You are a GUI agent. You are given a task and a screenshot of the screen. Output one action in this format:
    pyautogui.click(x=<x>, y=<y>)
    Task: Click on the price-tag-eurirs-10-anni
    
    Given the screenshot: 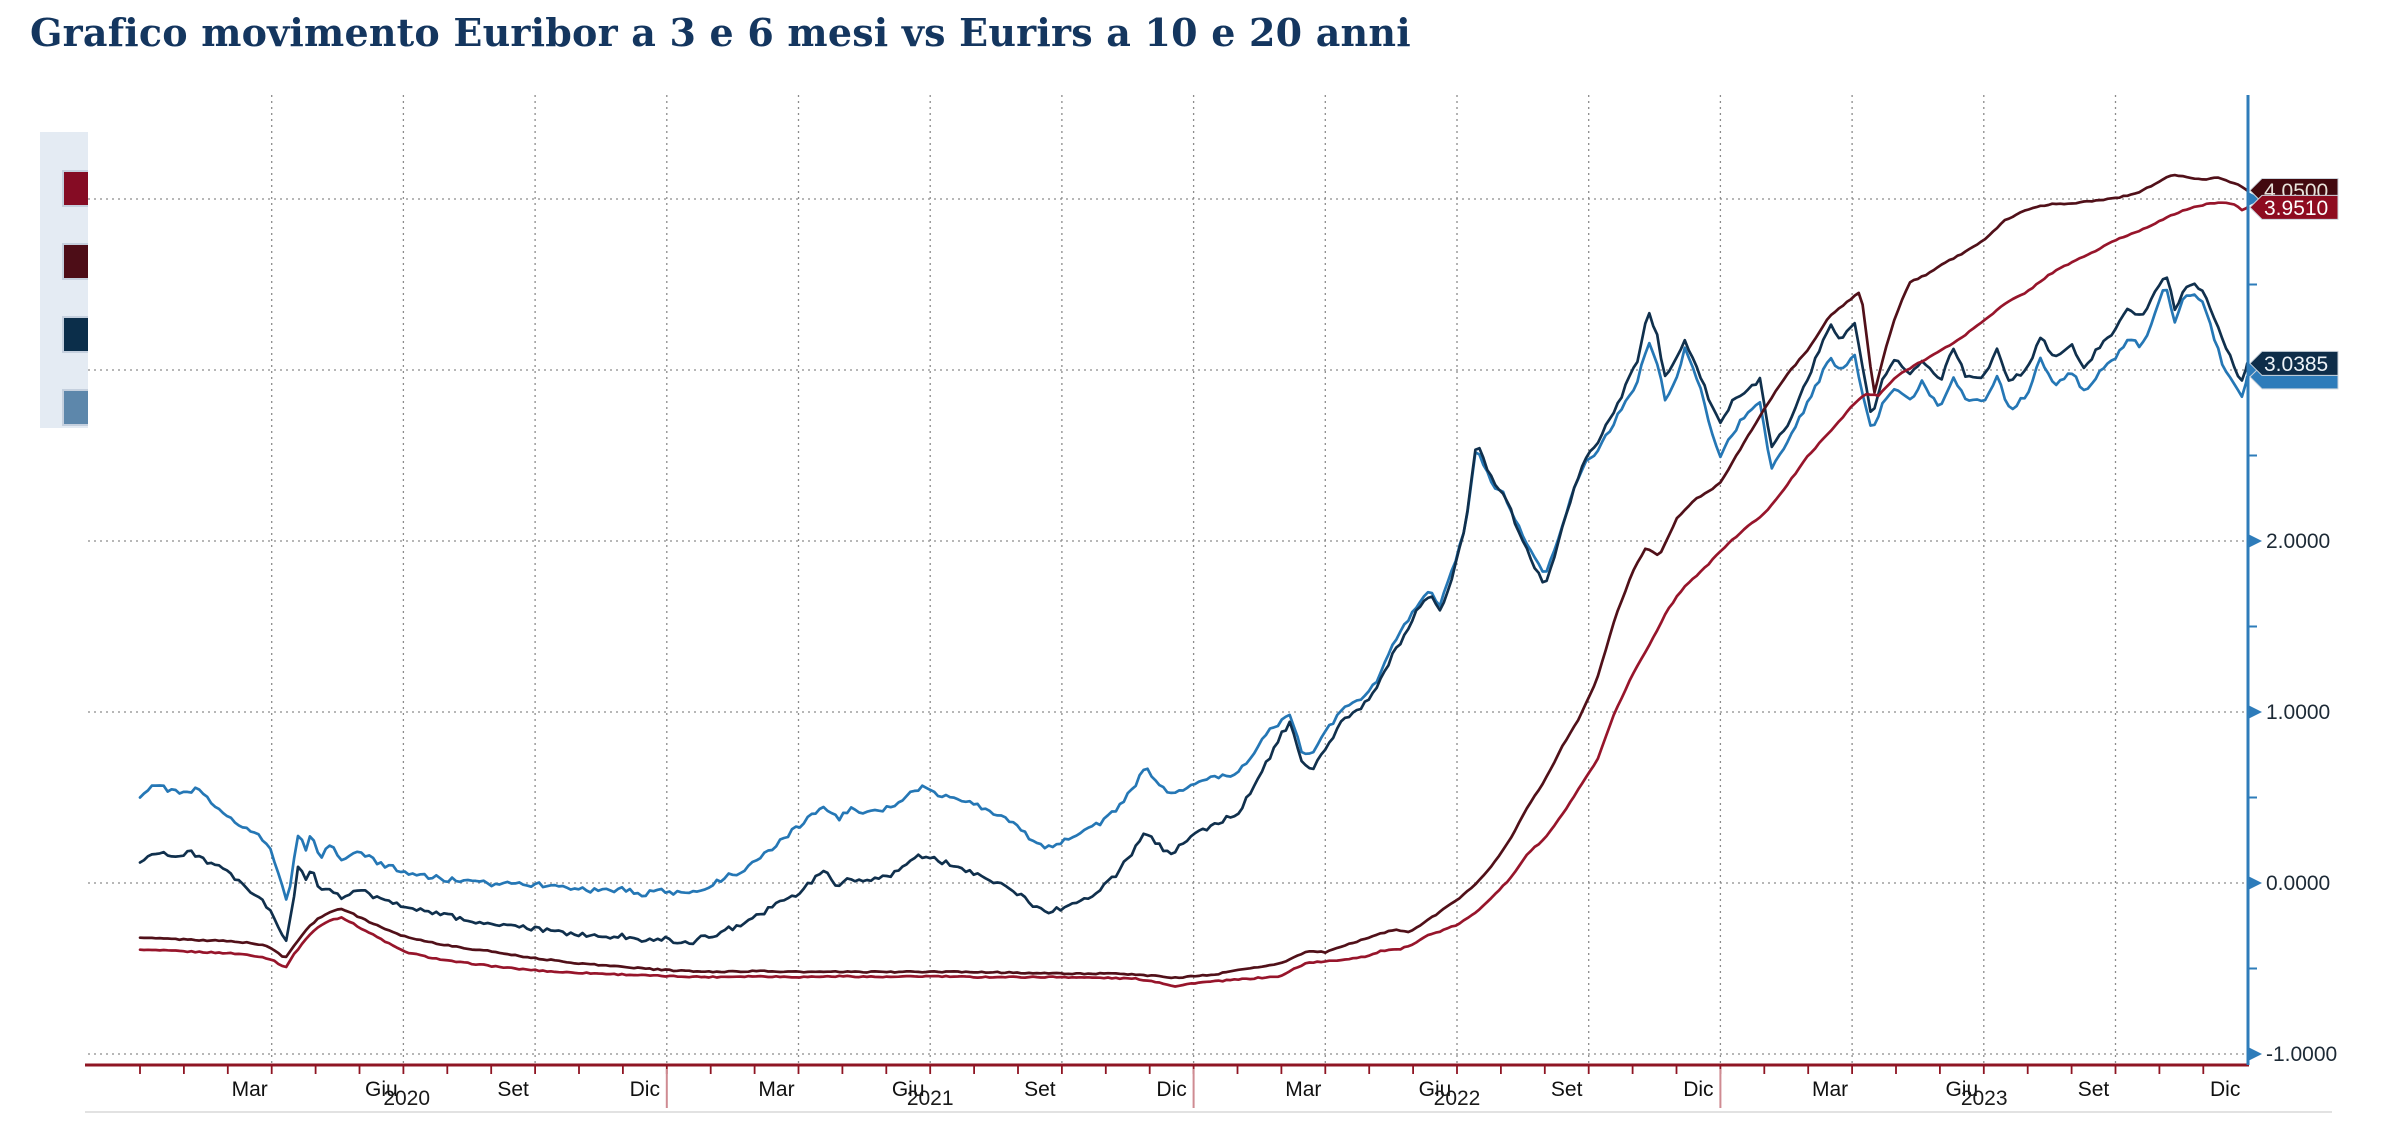 What is the action you would take?
    pyautogui.click(x=2294, y=363)
    